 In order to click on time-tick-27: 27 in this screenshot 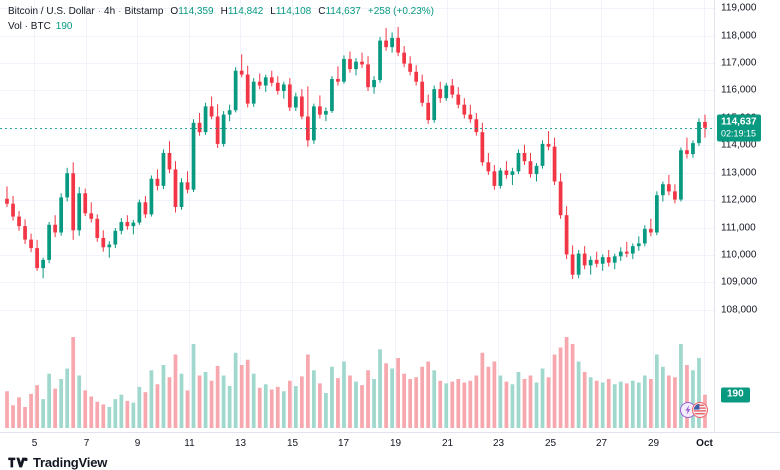, I will do `click(601, 443)`.